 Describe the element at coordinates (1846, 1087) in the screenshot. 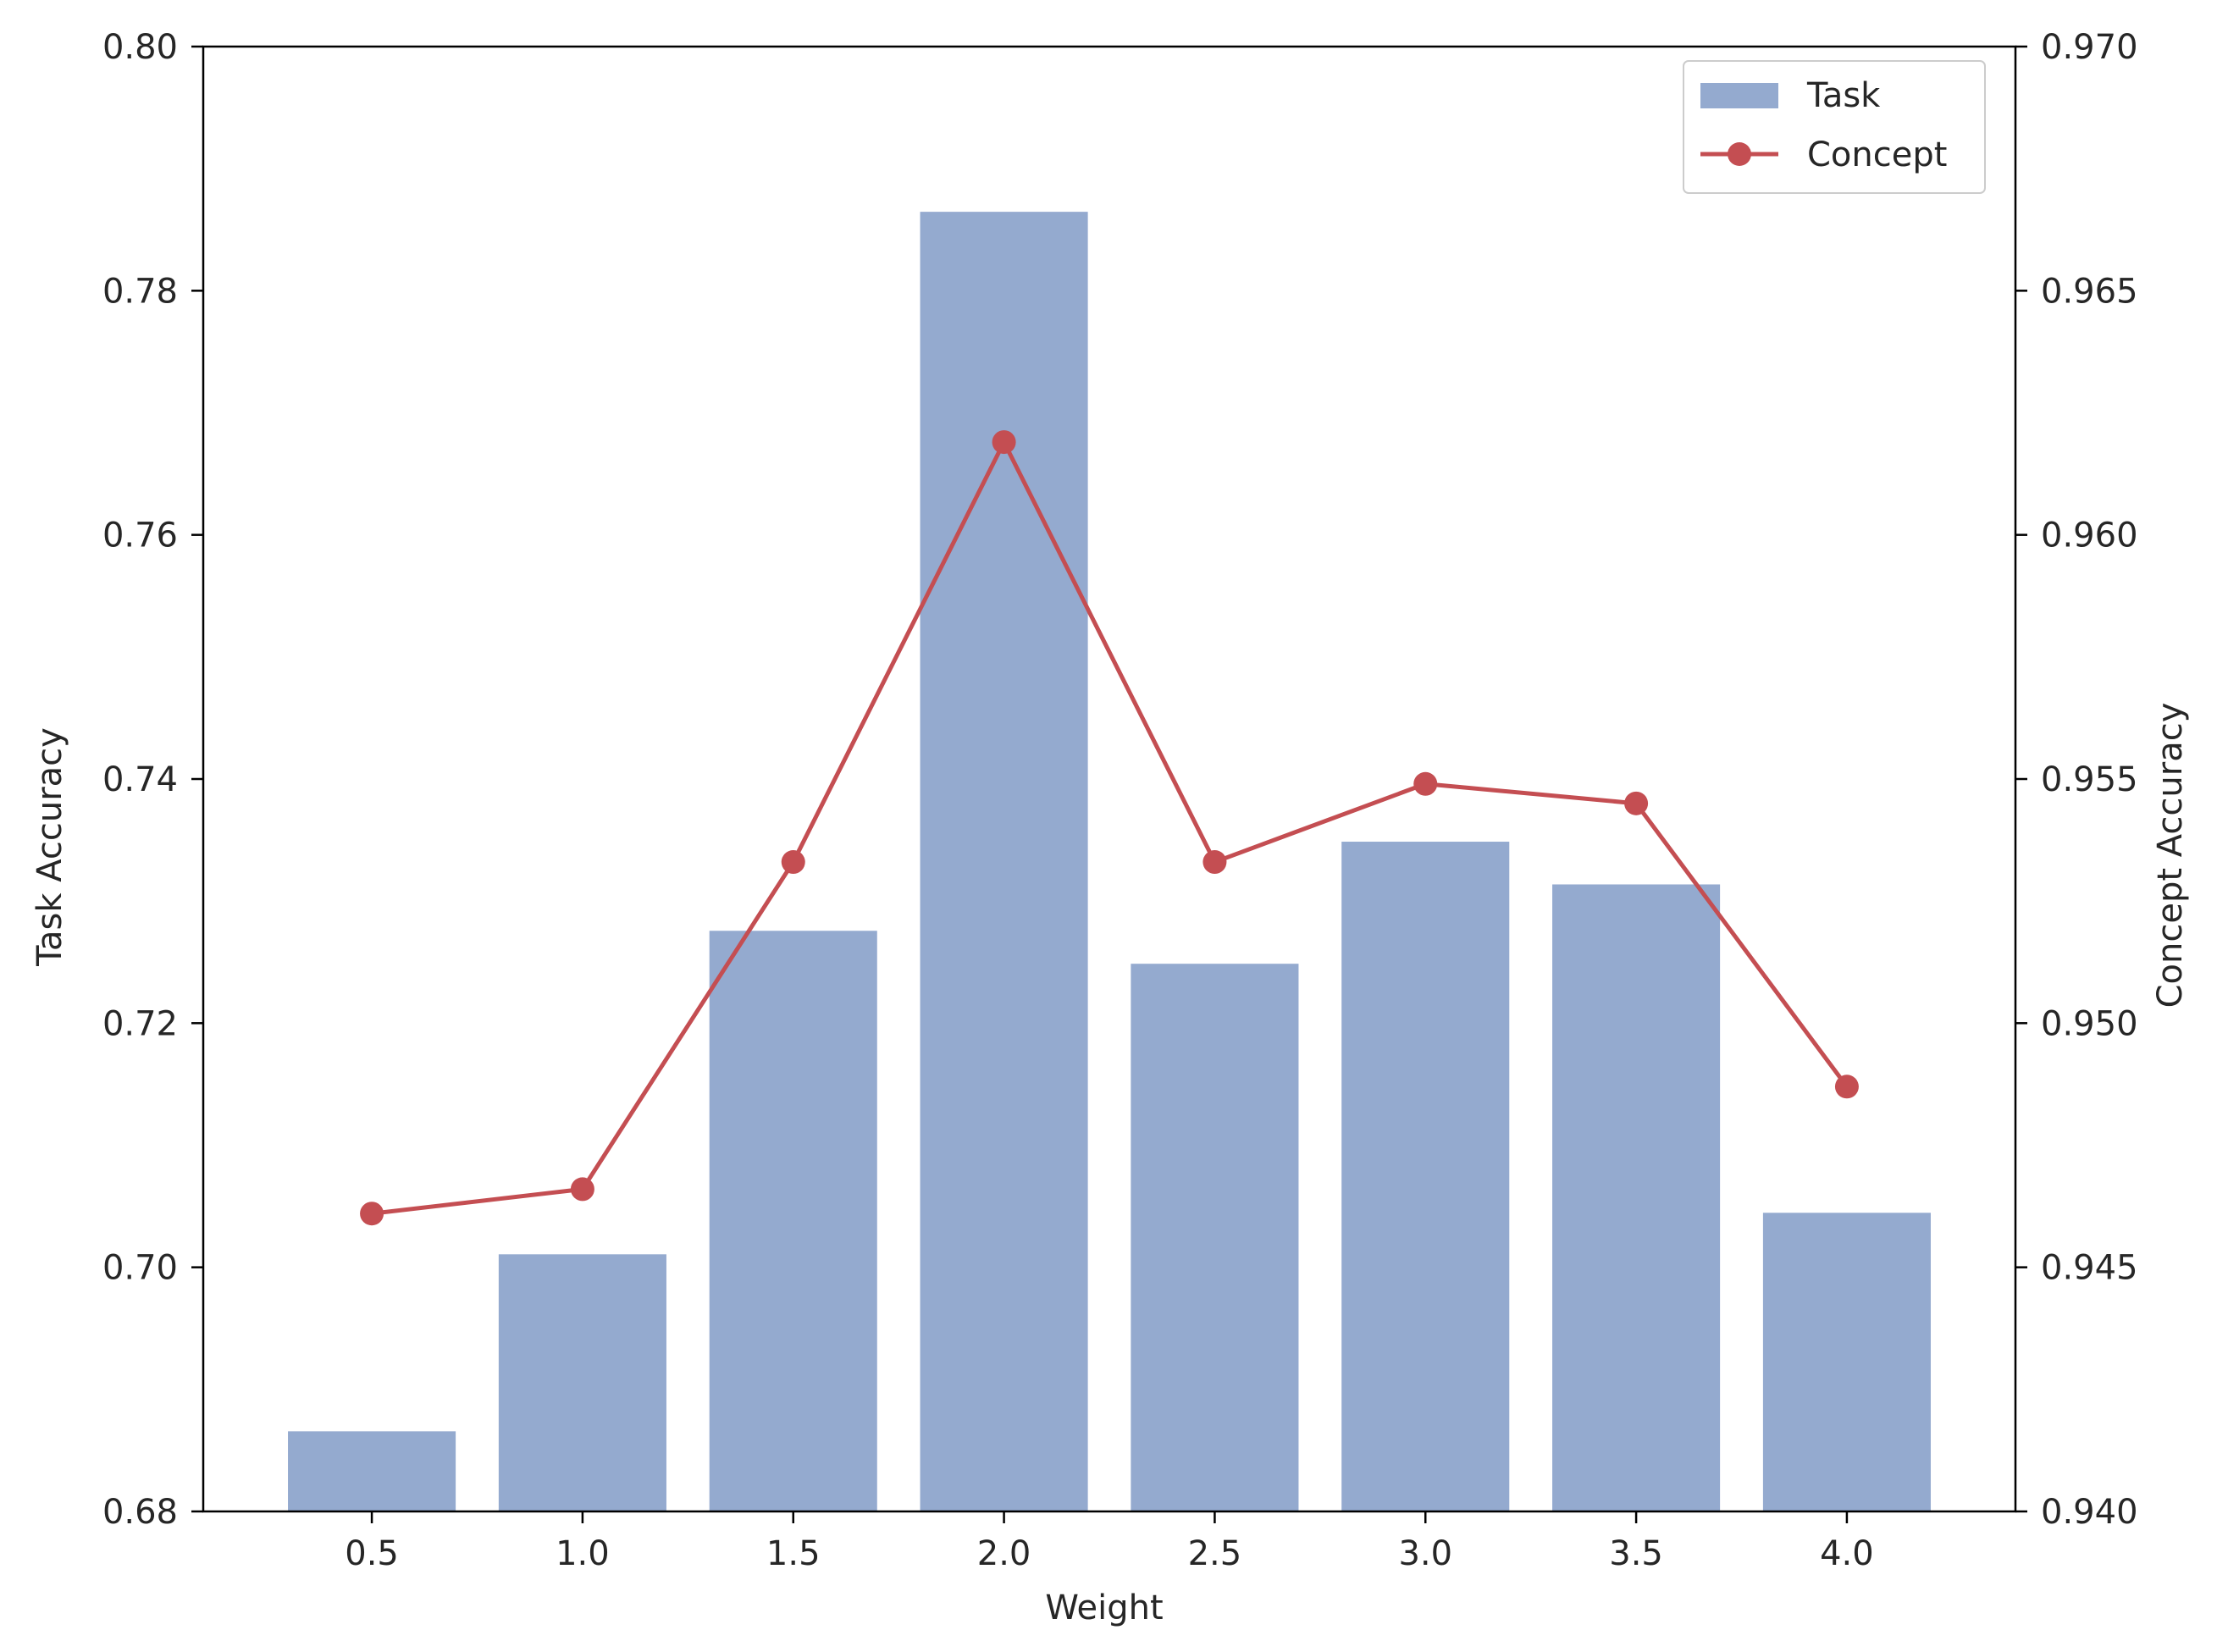

I see `concept-point-4.0` at that location.